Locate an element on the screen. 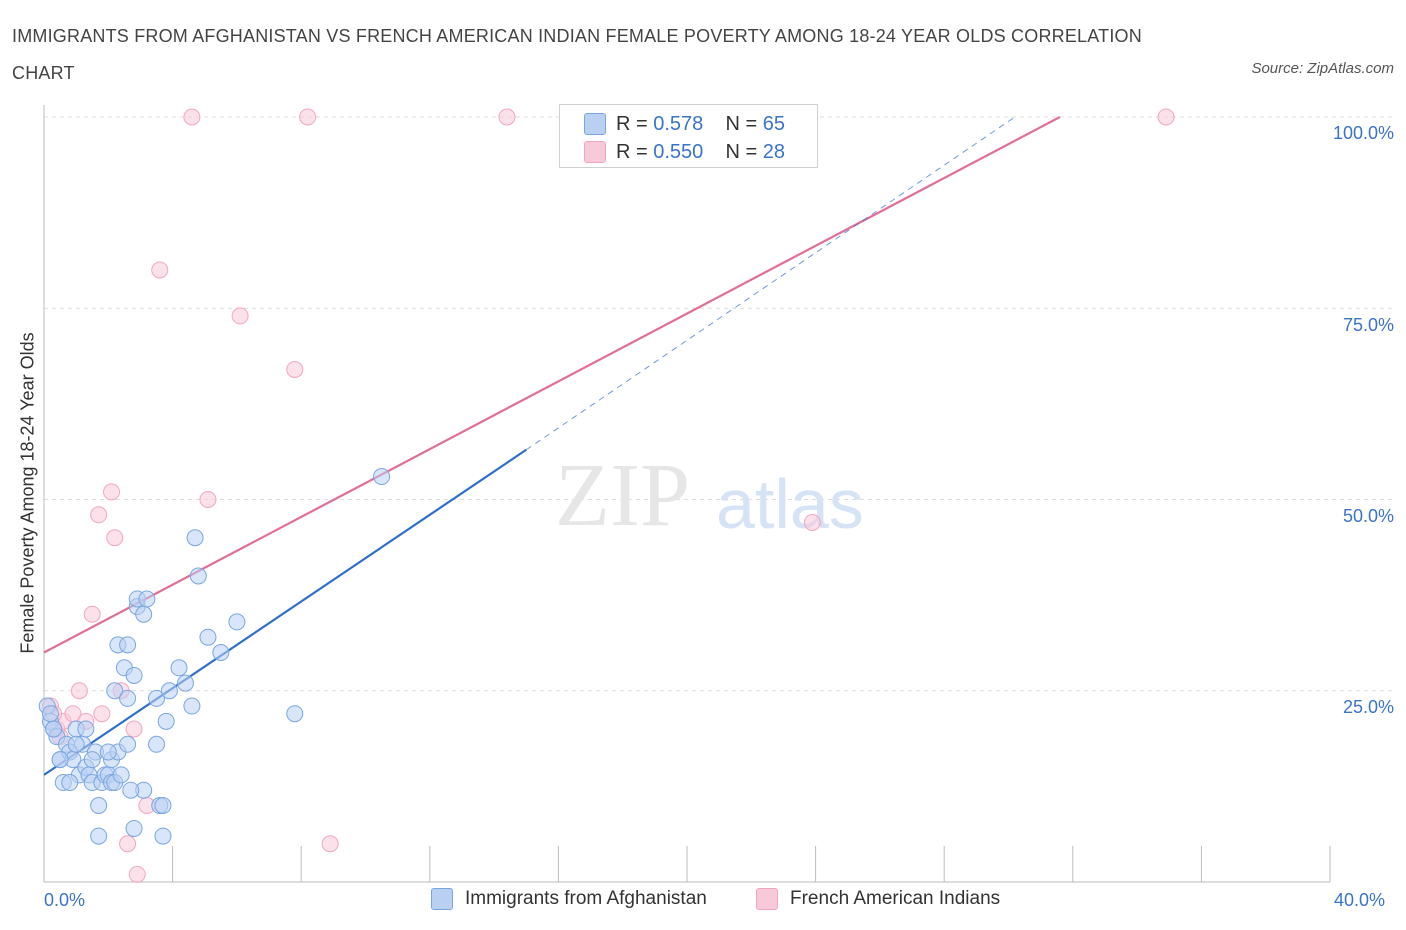  legend-label: Immigrants from Afghanistan is located at coordinates (586, 898).